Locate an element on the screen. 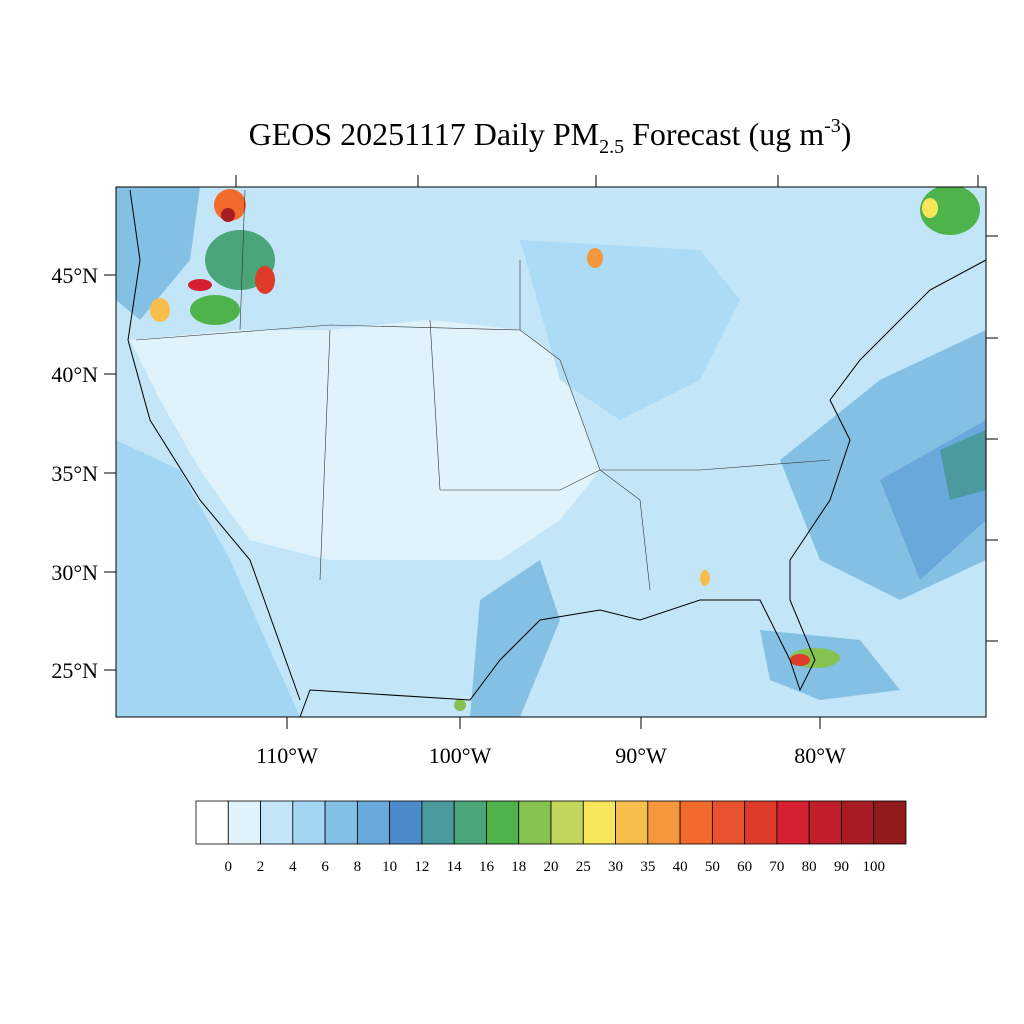 The height and width of the screenshot is (1024, 1024). lon-label: 100°W is located at coordinates (460, 755).